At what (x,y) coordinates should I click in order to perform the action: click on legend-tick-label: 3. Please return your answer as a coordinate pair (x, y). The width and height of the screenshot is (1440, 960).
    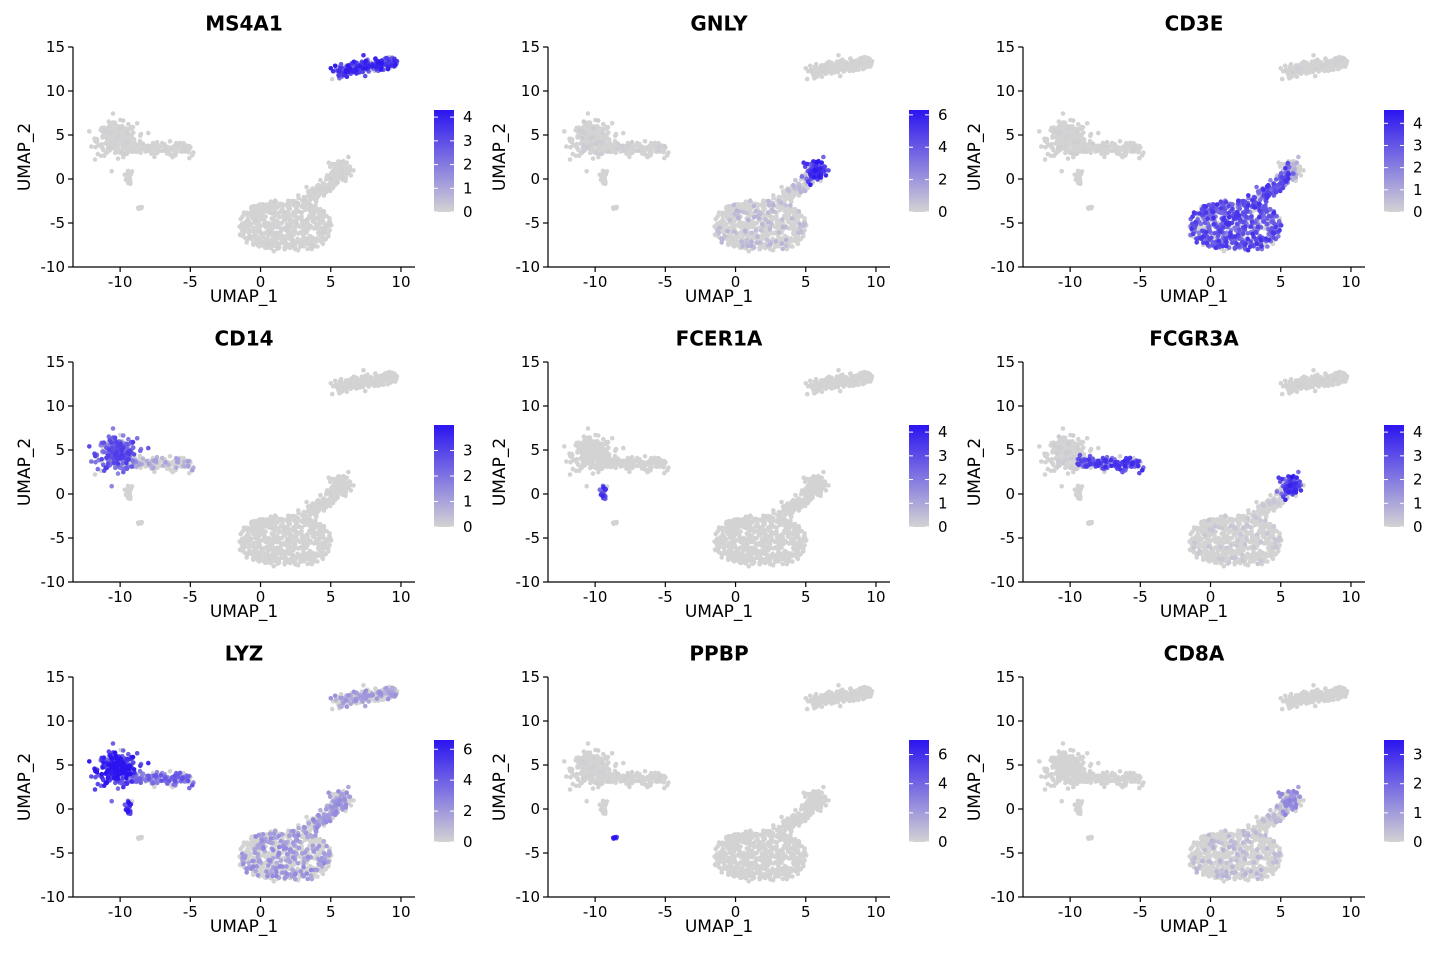
    Looking at the image, I should click on (1418, 145).